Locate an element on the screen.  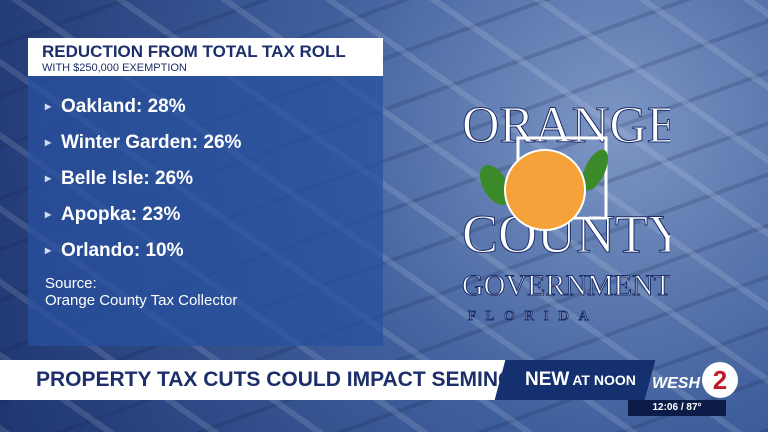
orange is located at coordinates (545, 190).